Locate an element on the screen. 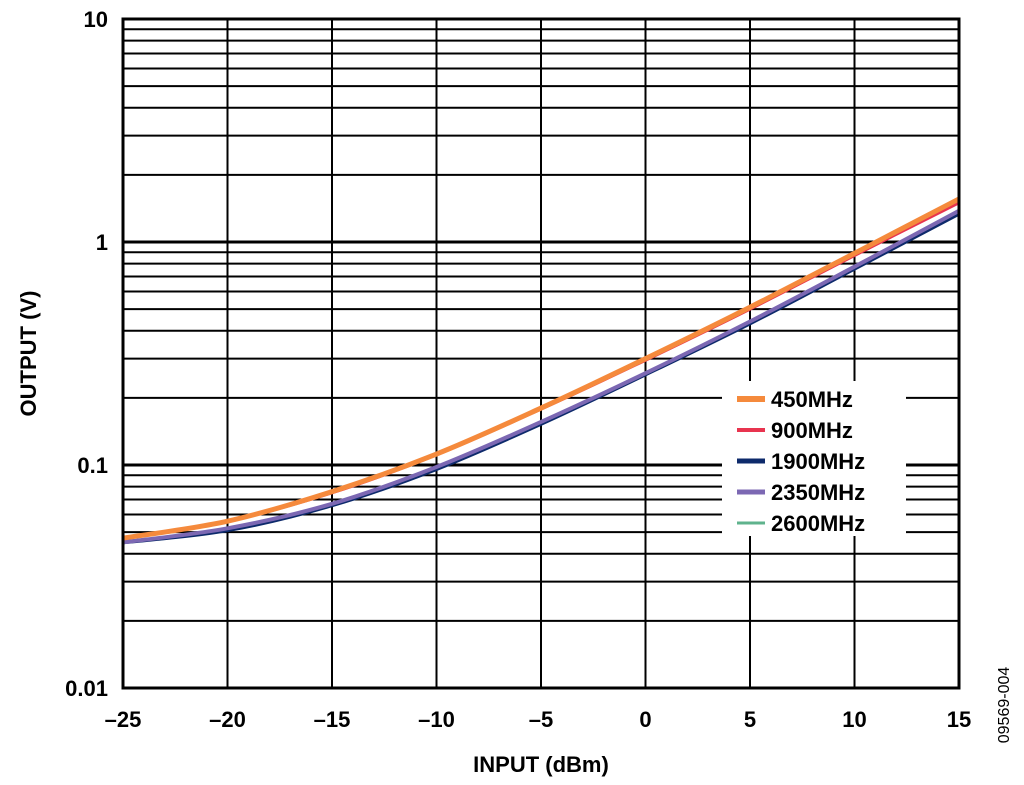 The height and width of the screenshot is (785, 1024). legend-label: 2350MHz is located at coordinates (818, 492).